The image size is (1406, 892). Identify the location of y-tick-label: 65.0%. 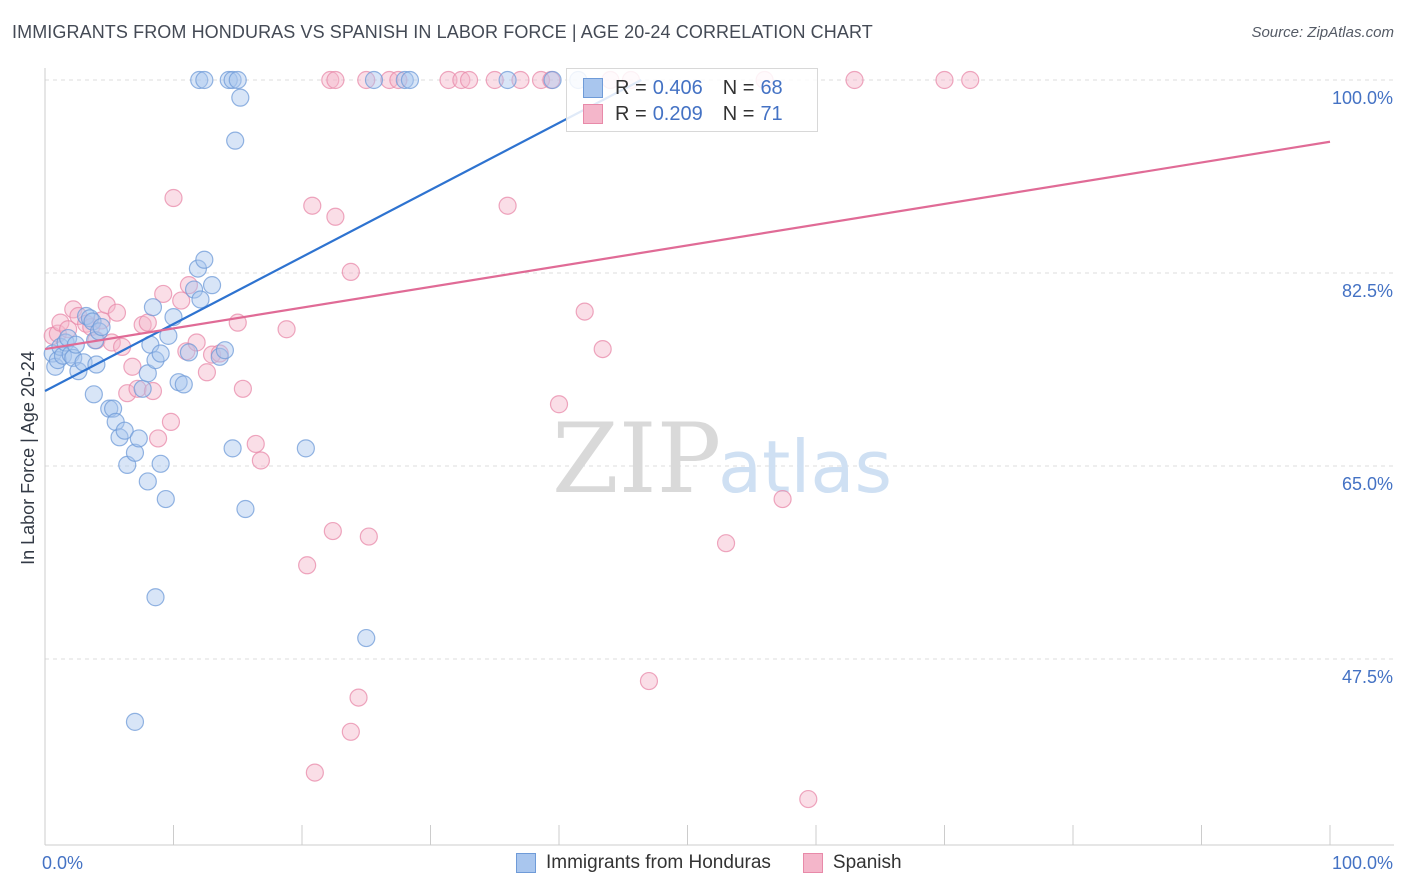
(1367, 484).